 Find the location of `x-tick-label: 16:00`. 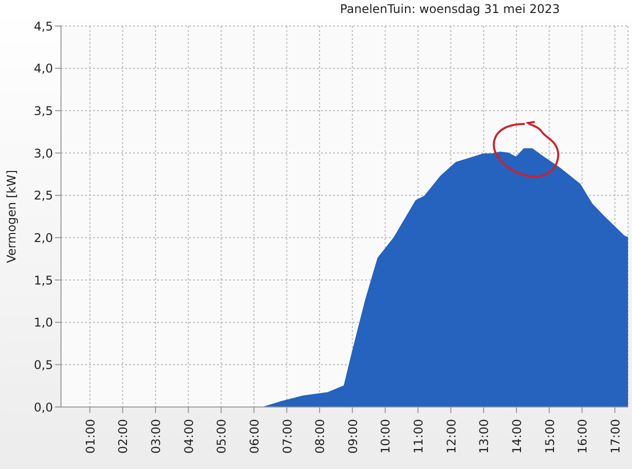

x-tick-label: 16:00 is located at coordinates (583, 436).